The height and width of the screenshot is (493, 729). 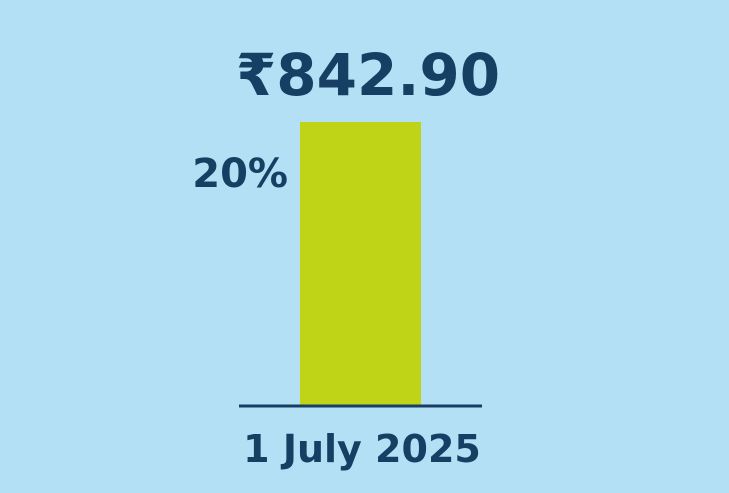 What do you see at coordinates (360, 263) in the screenshot?
I see `bar-1-july-2025` at bounding box center [360, 263].